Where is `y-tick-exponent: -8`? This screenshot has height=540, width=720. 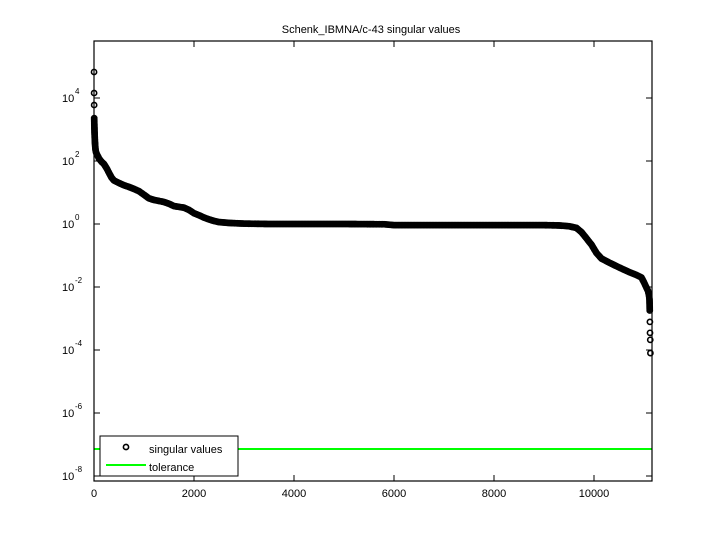 y-tick-exponent: -8 is located at coordinates (79, 469).